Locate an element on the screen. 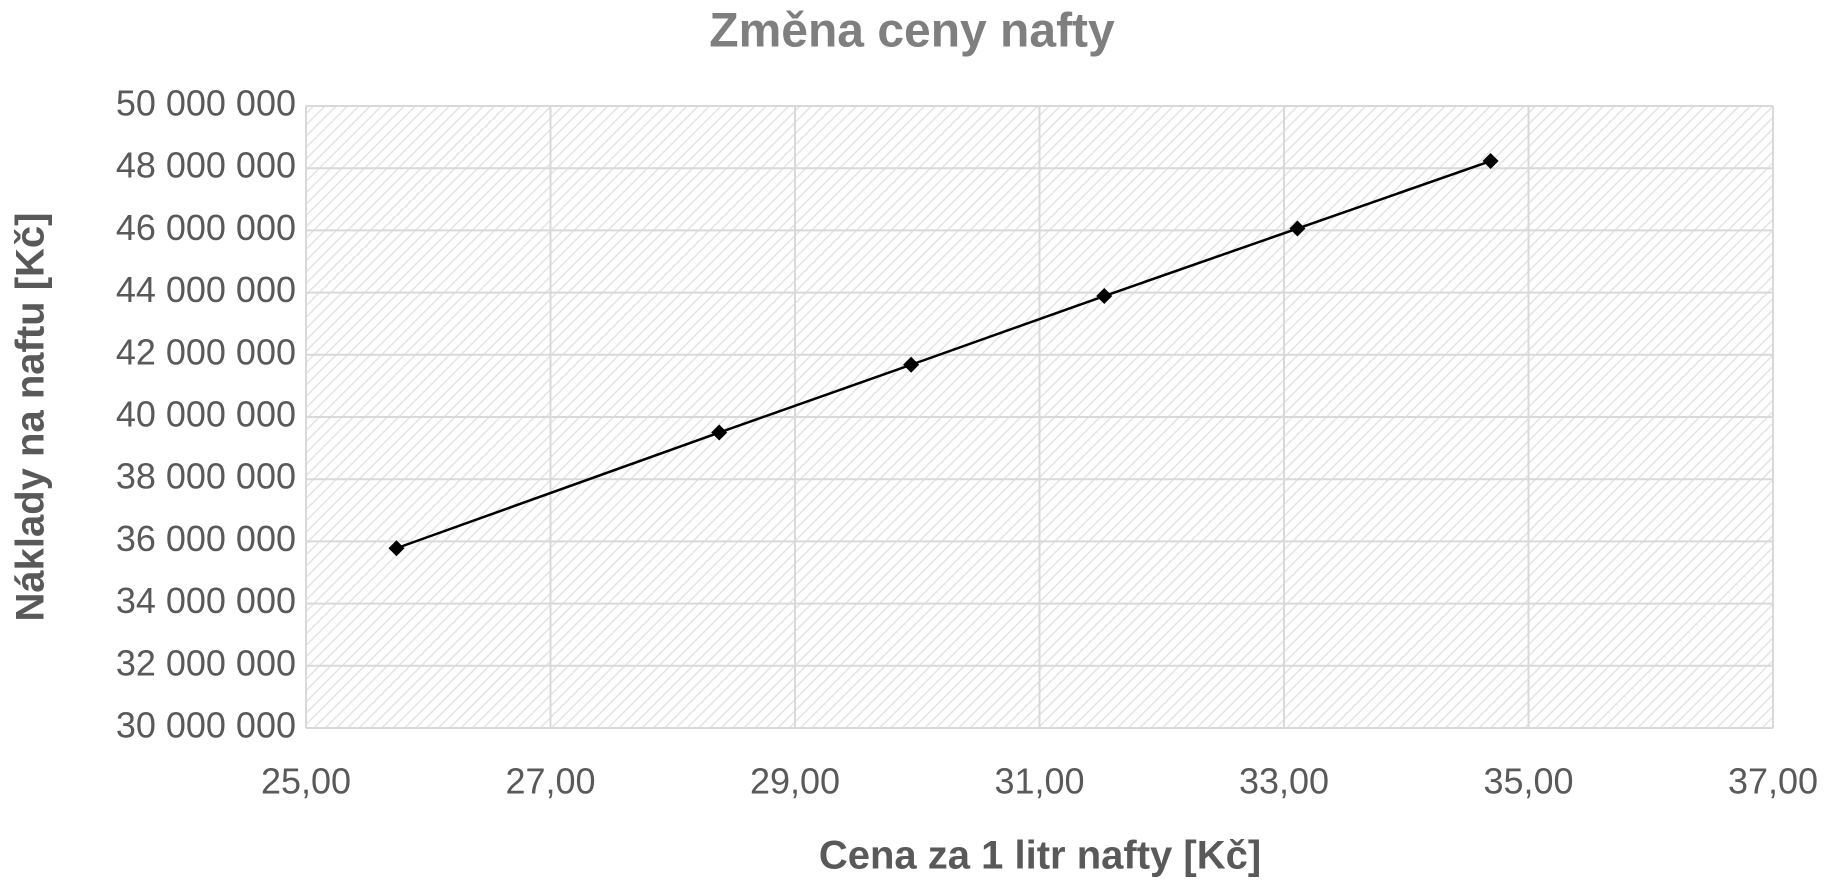  y-tick-label: 46 000 000 is located at coordinates (206, 227).